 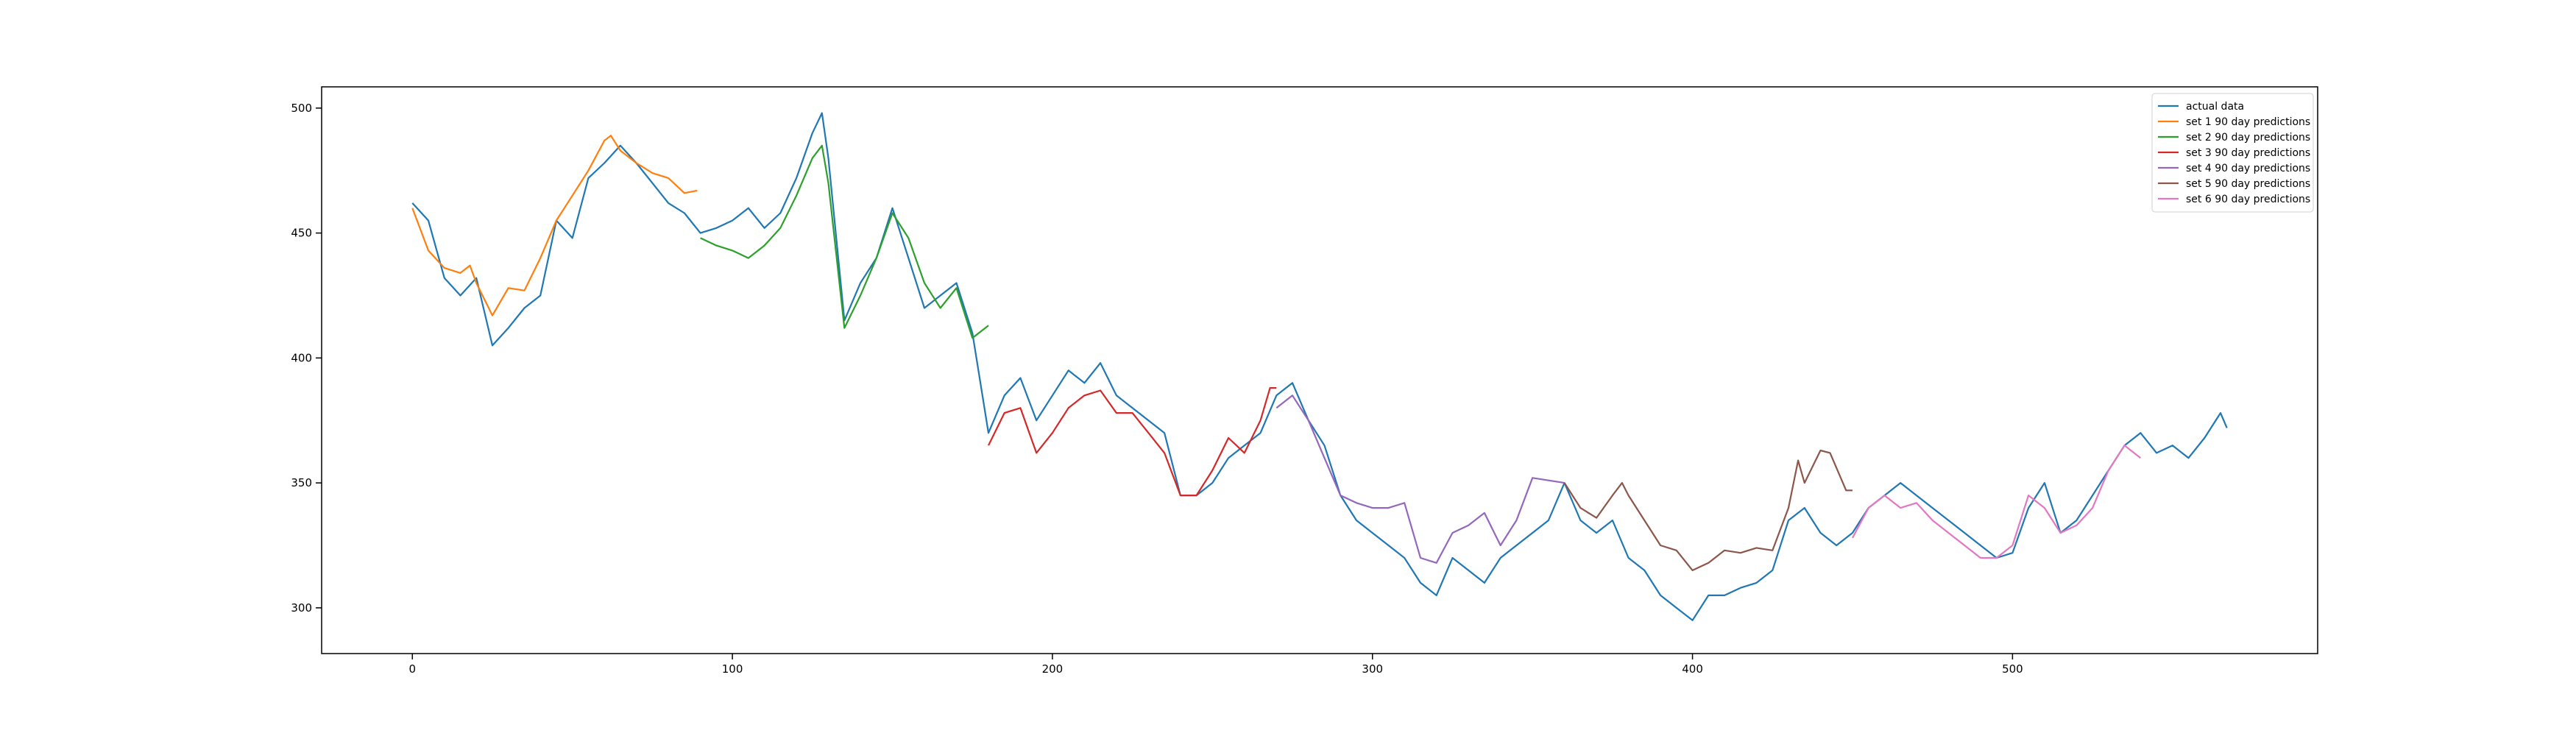 I want to click on legend-box, so click(x=2232, y=153).